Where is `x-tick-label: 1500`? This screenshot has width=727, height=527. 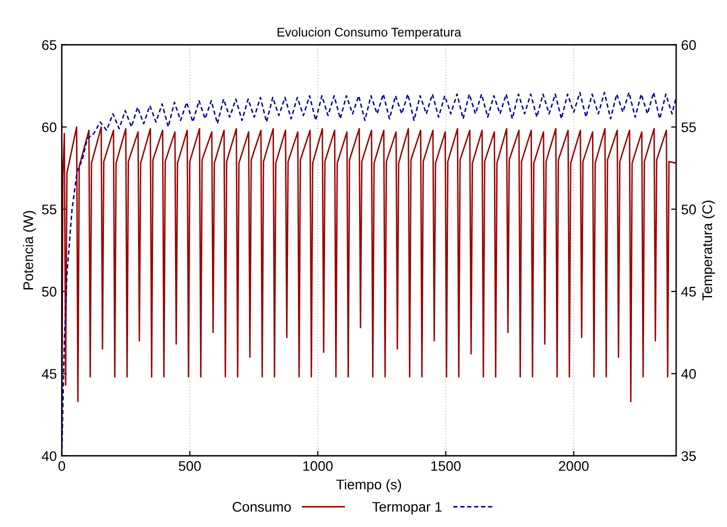
x-tick-label: 1500 is located at coordinates (446, 466).